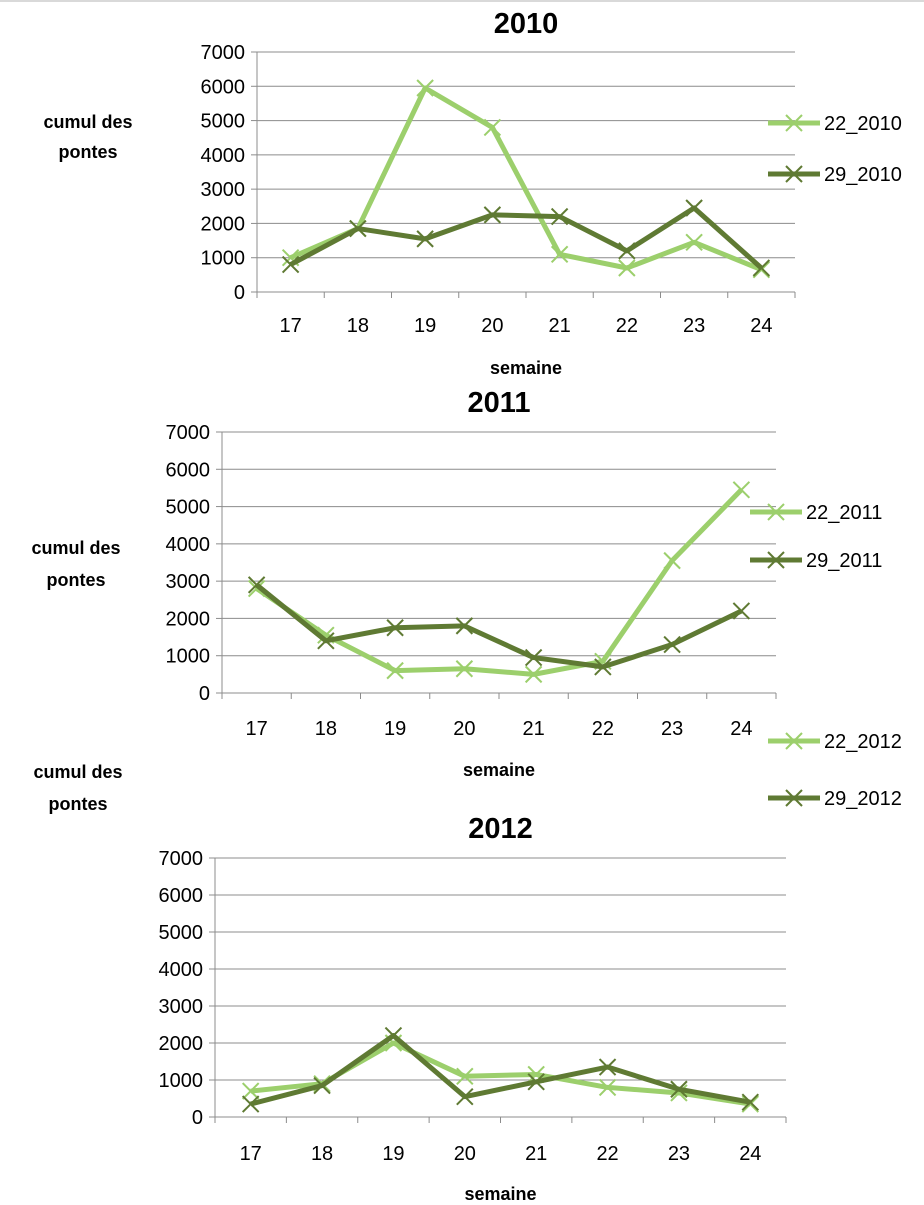 The height and width of the screenshot is (1205, 924). What do you see at coordinates (526, 237) in the screenshot?
I see `series-line-29_2010` at bounding box center [526, 237].